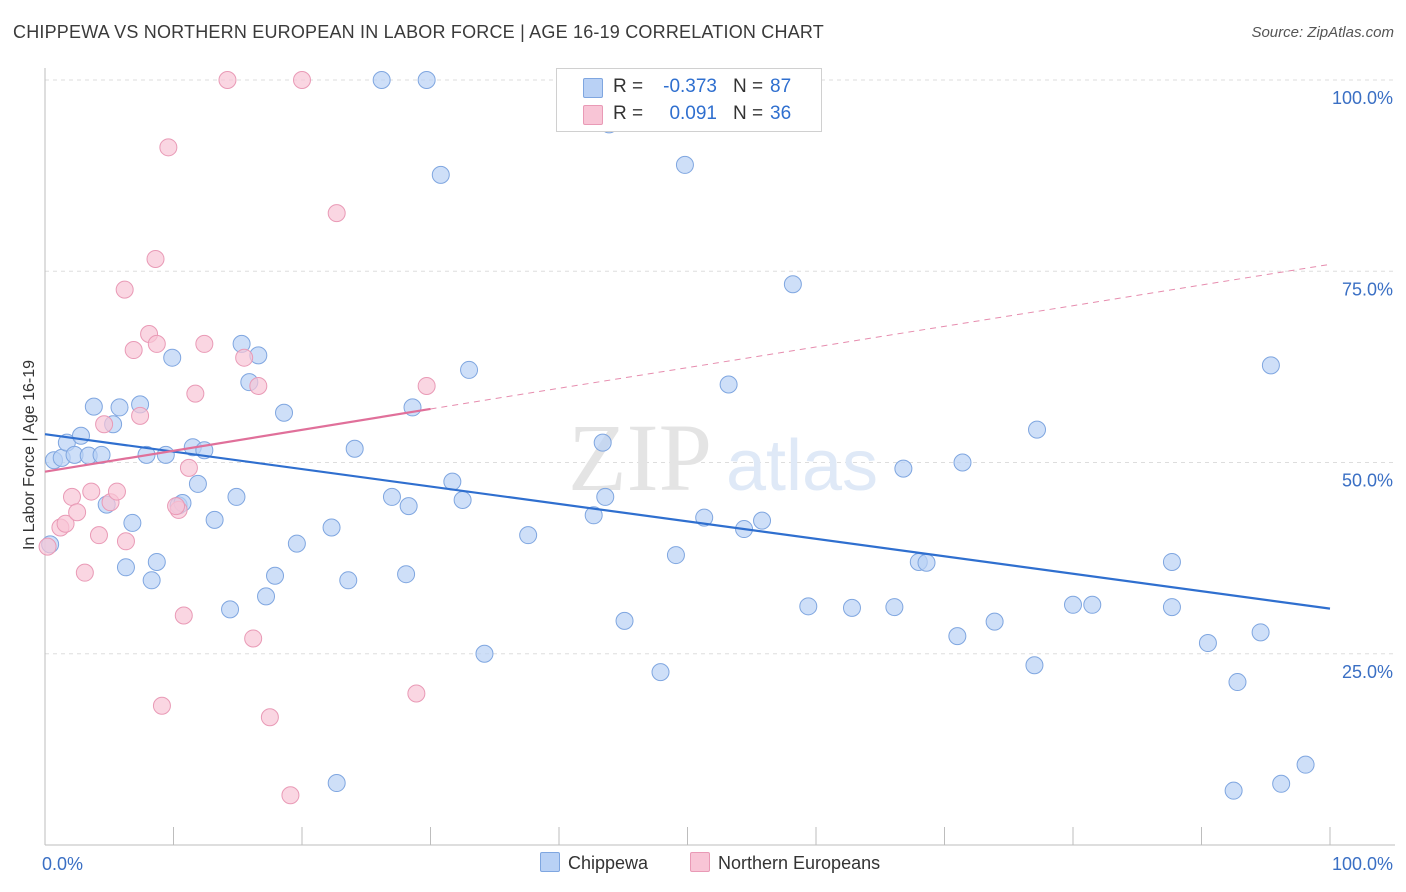 Image resolution: width=1406 pixels, height=892 pixels. Describe the element at coordinates (690, 86) in the screenshot. I see `r-value: -0.373` at that location.